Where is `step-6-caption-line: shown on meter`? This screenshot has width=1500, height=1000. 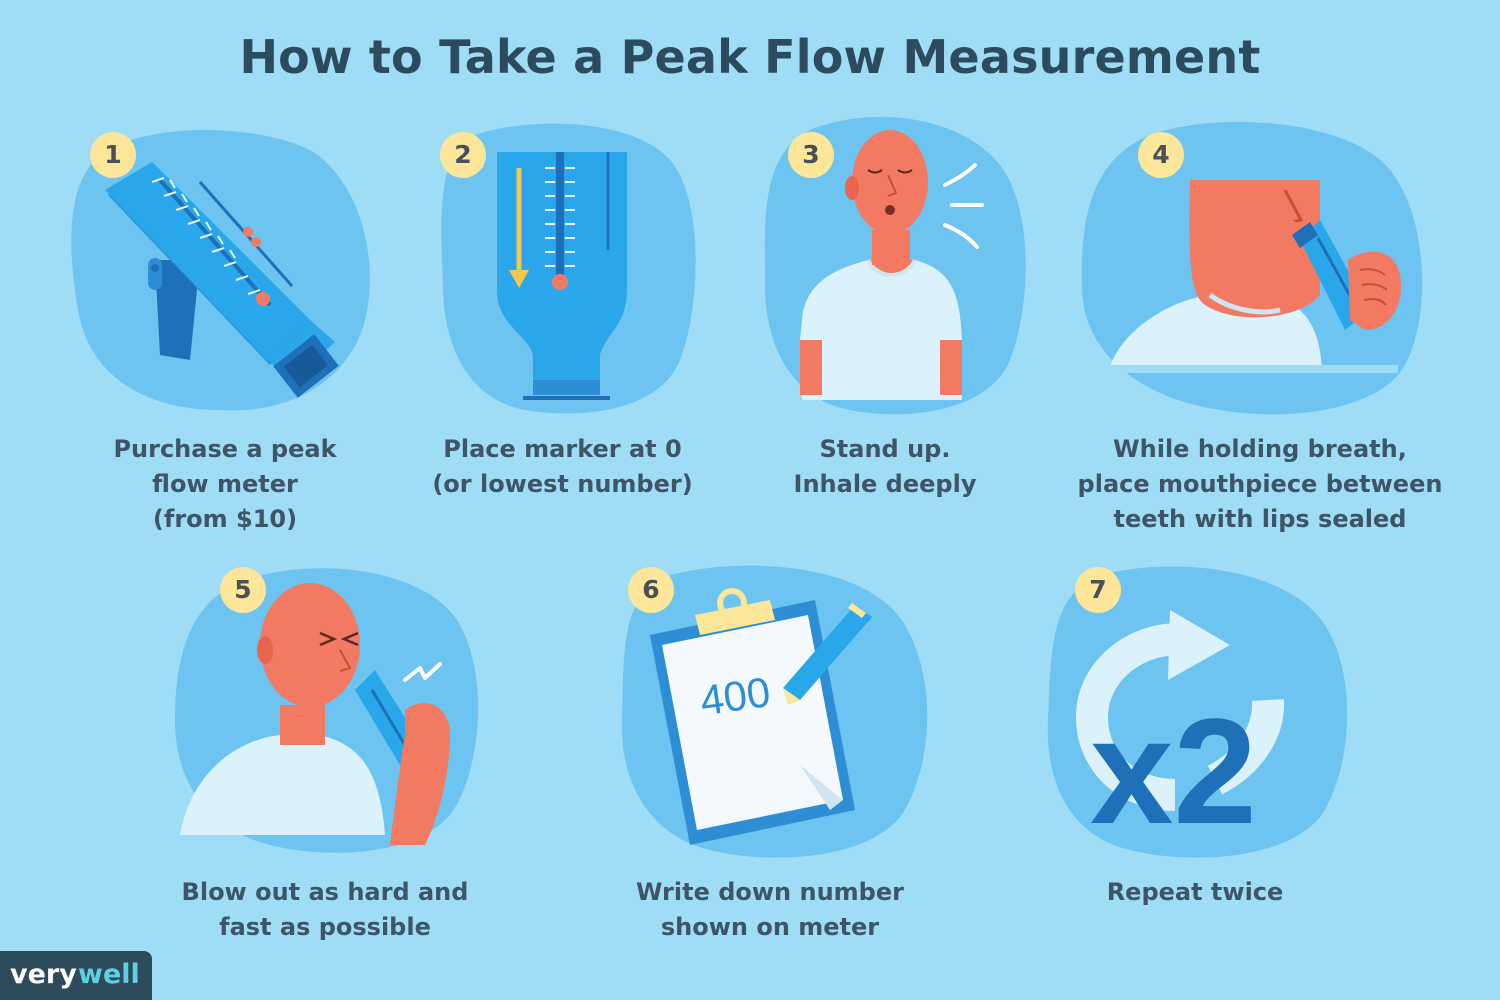 step-6-caption-line: shown on meter is located at coordinates (770, 927).